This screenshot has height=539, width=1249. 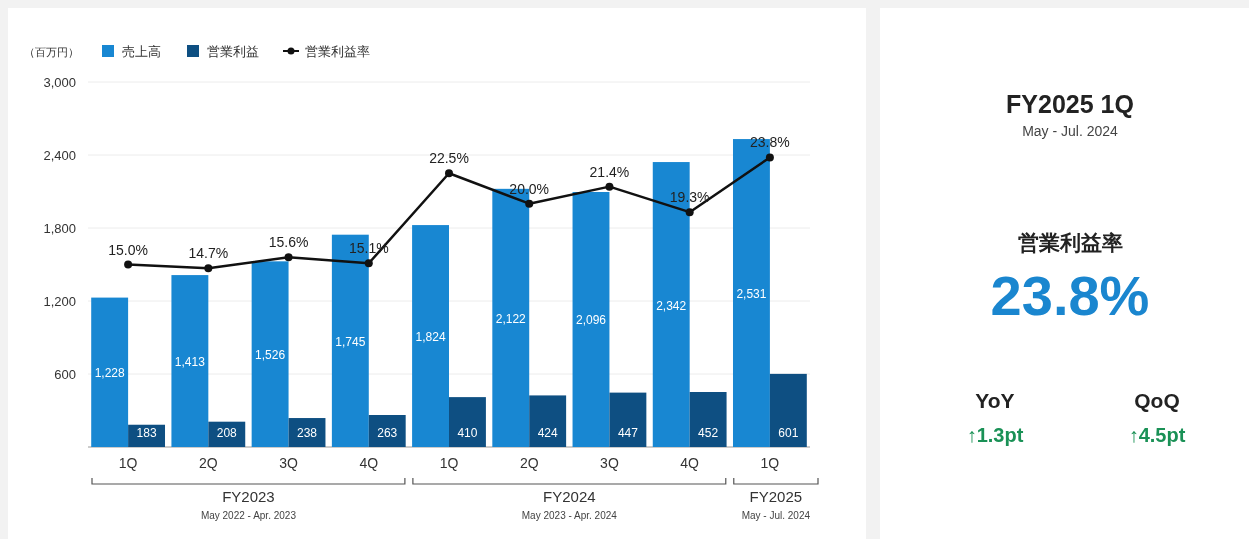 I want to click on y-tick-label: 600, so click(x=65, y=374).